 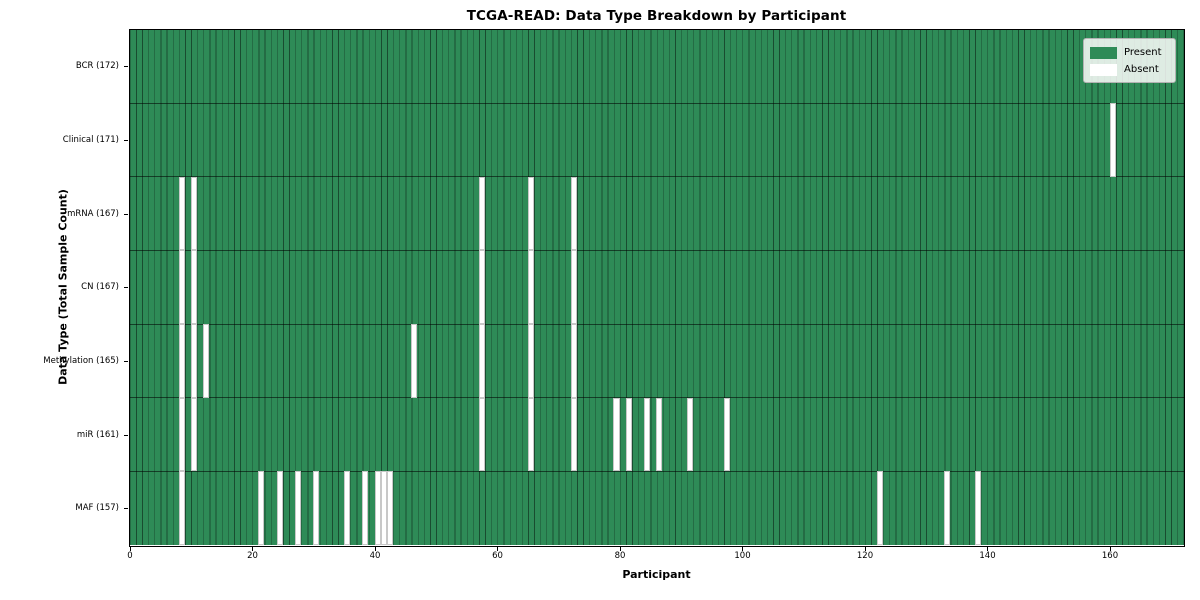 I want to click on heatmap-row-BCR, so click(x=656, y=66).